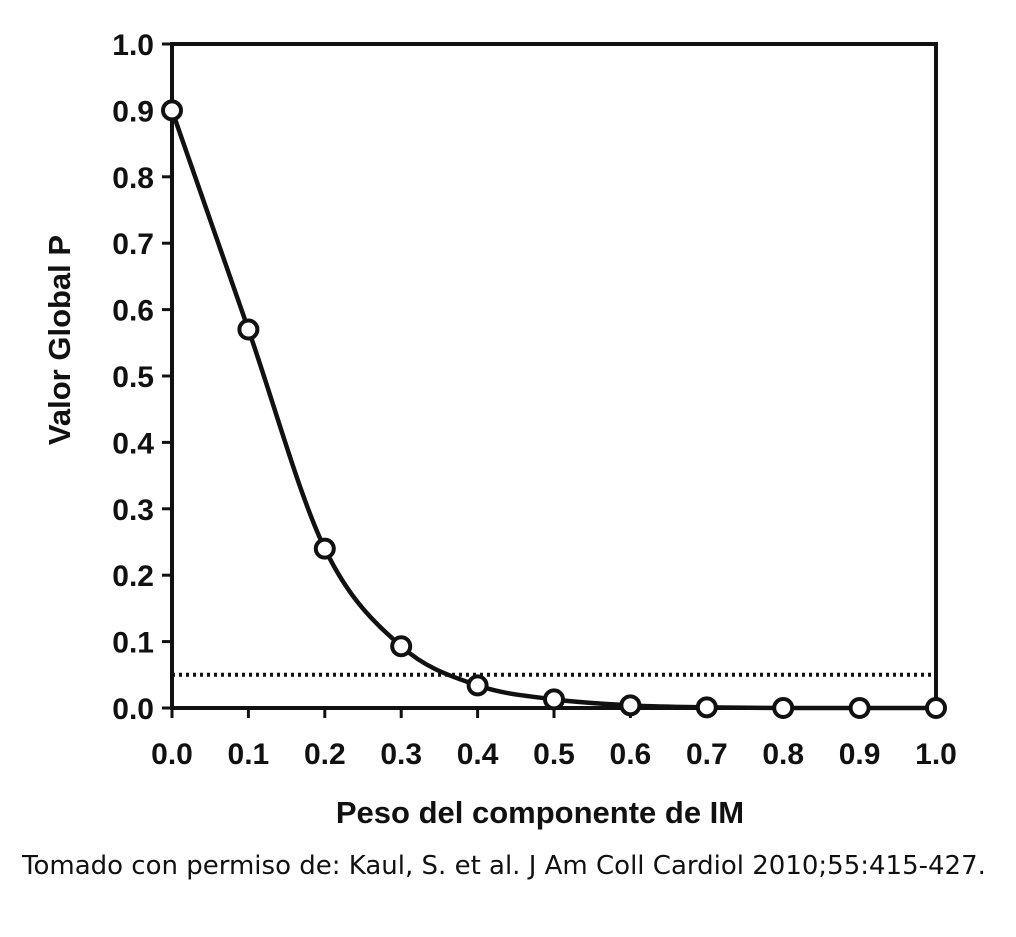 The width and height of the screenshot is (1016, 937). What do you see at coordinates (133, 576) in the screenshot?
I see `y-tick-label: 0.2` at bounding box center [133, 576].